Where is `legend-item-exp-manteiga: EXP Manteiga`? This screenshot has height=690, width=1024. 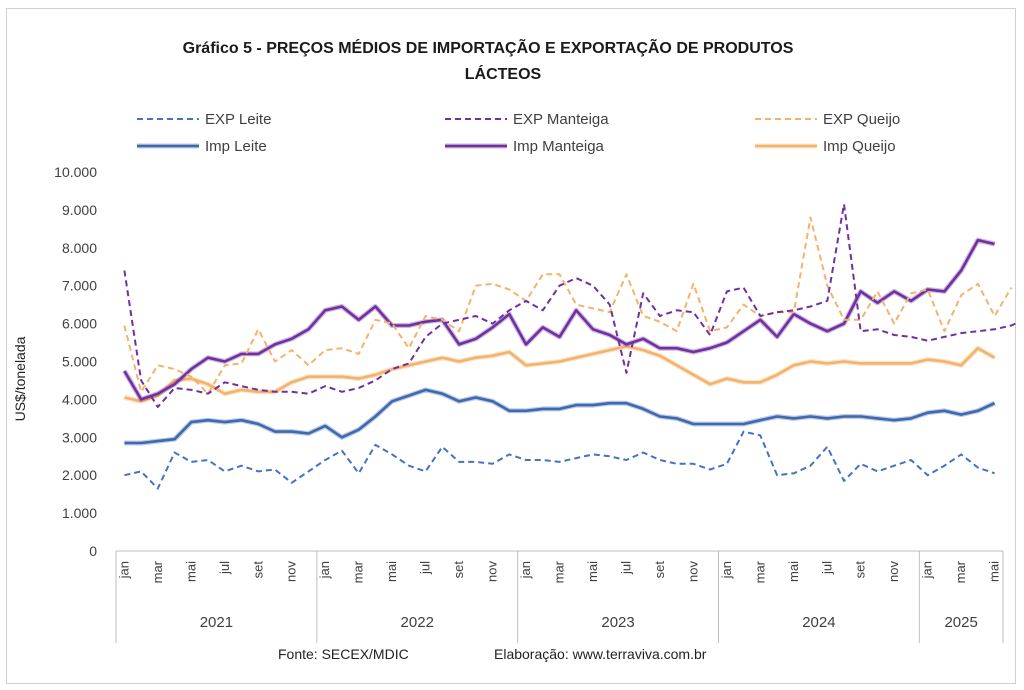 legend-item-exp-manteiga: EXP Manteiga is located at coordinates (527, 119).